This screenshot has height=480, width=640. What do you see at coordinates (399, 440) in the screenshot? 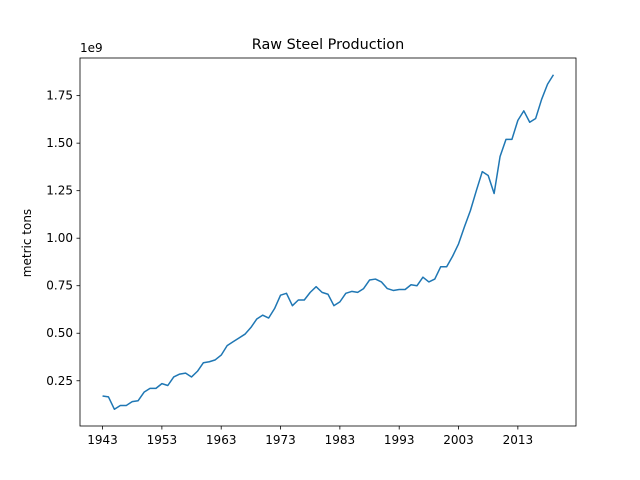
I see `x-tick-label: 1993` at bounding box center [399, 440].